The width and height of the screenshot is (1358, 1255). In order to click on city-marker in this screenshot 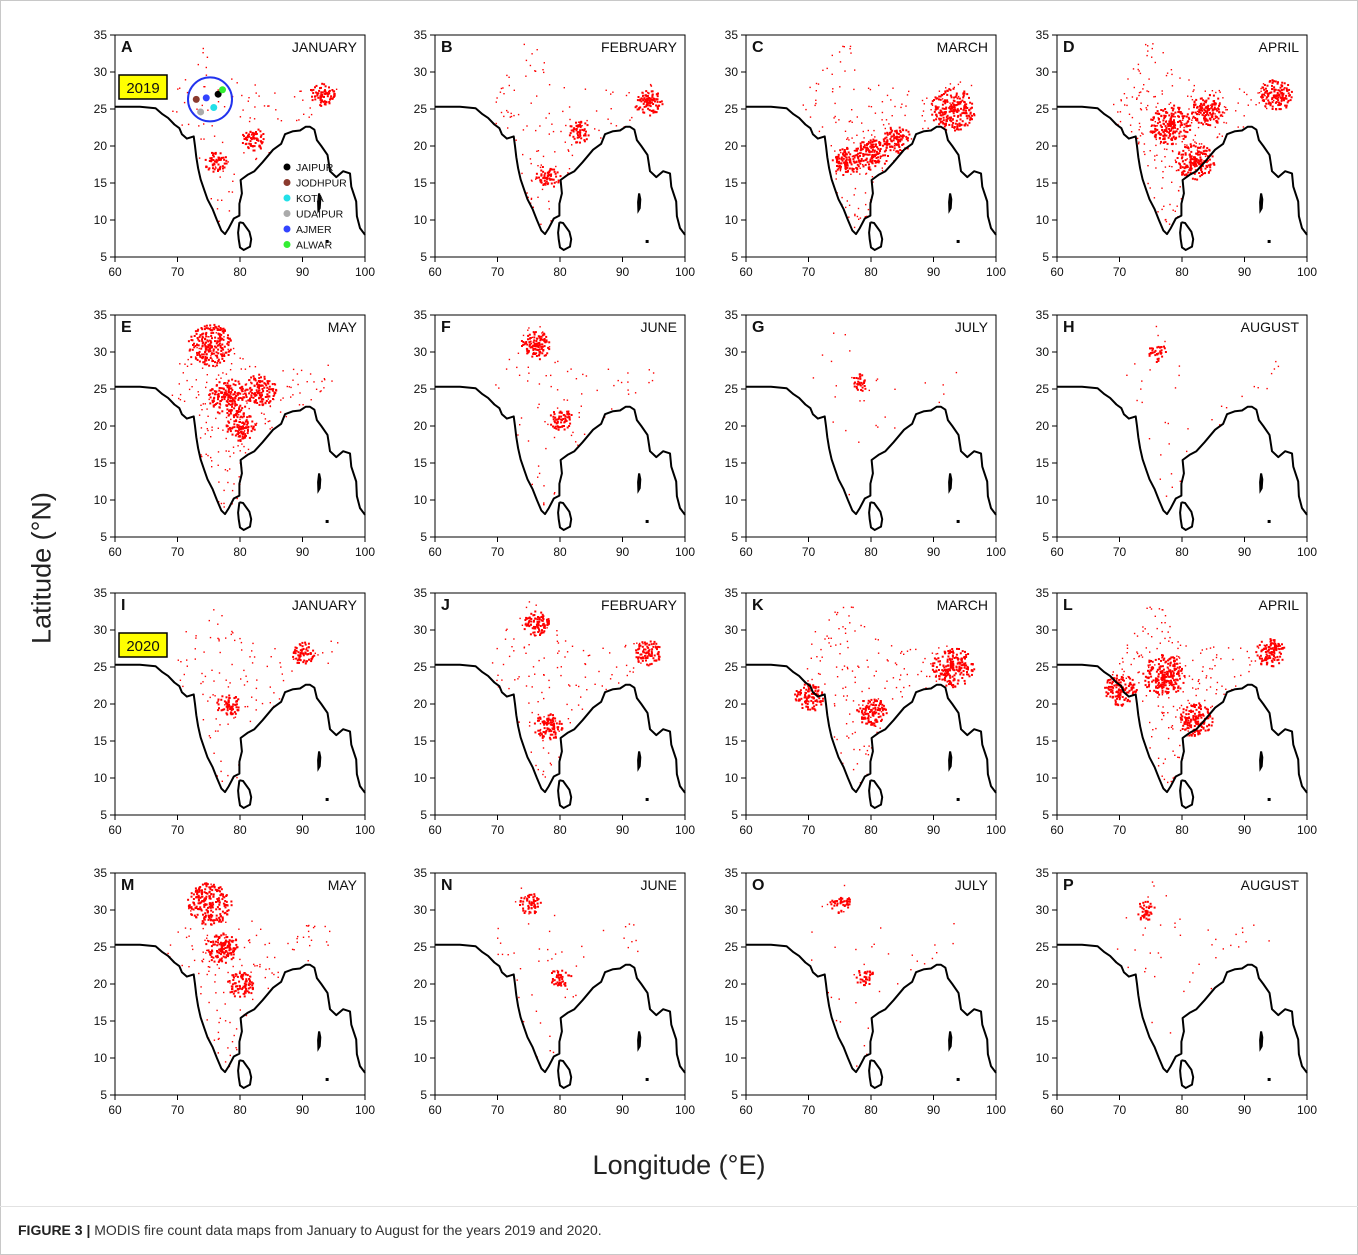, I will do `click(201, 112)`.